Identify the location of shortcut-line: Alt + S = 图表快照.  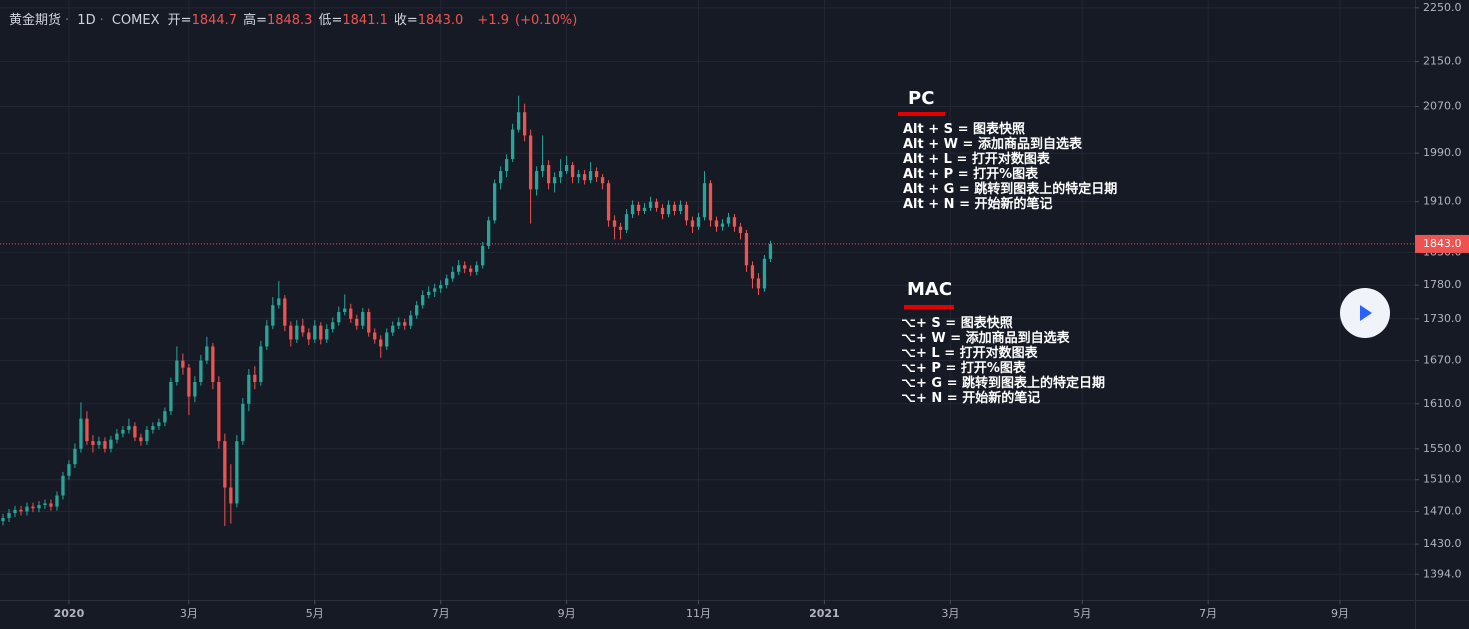
(964, 129).